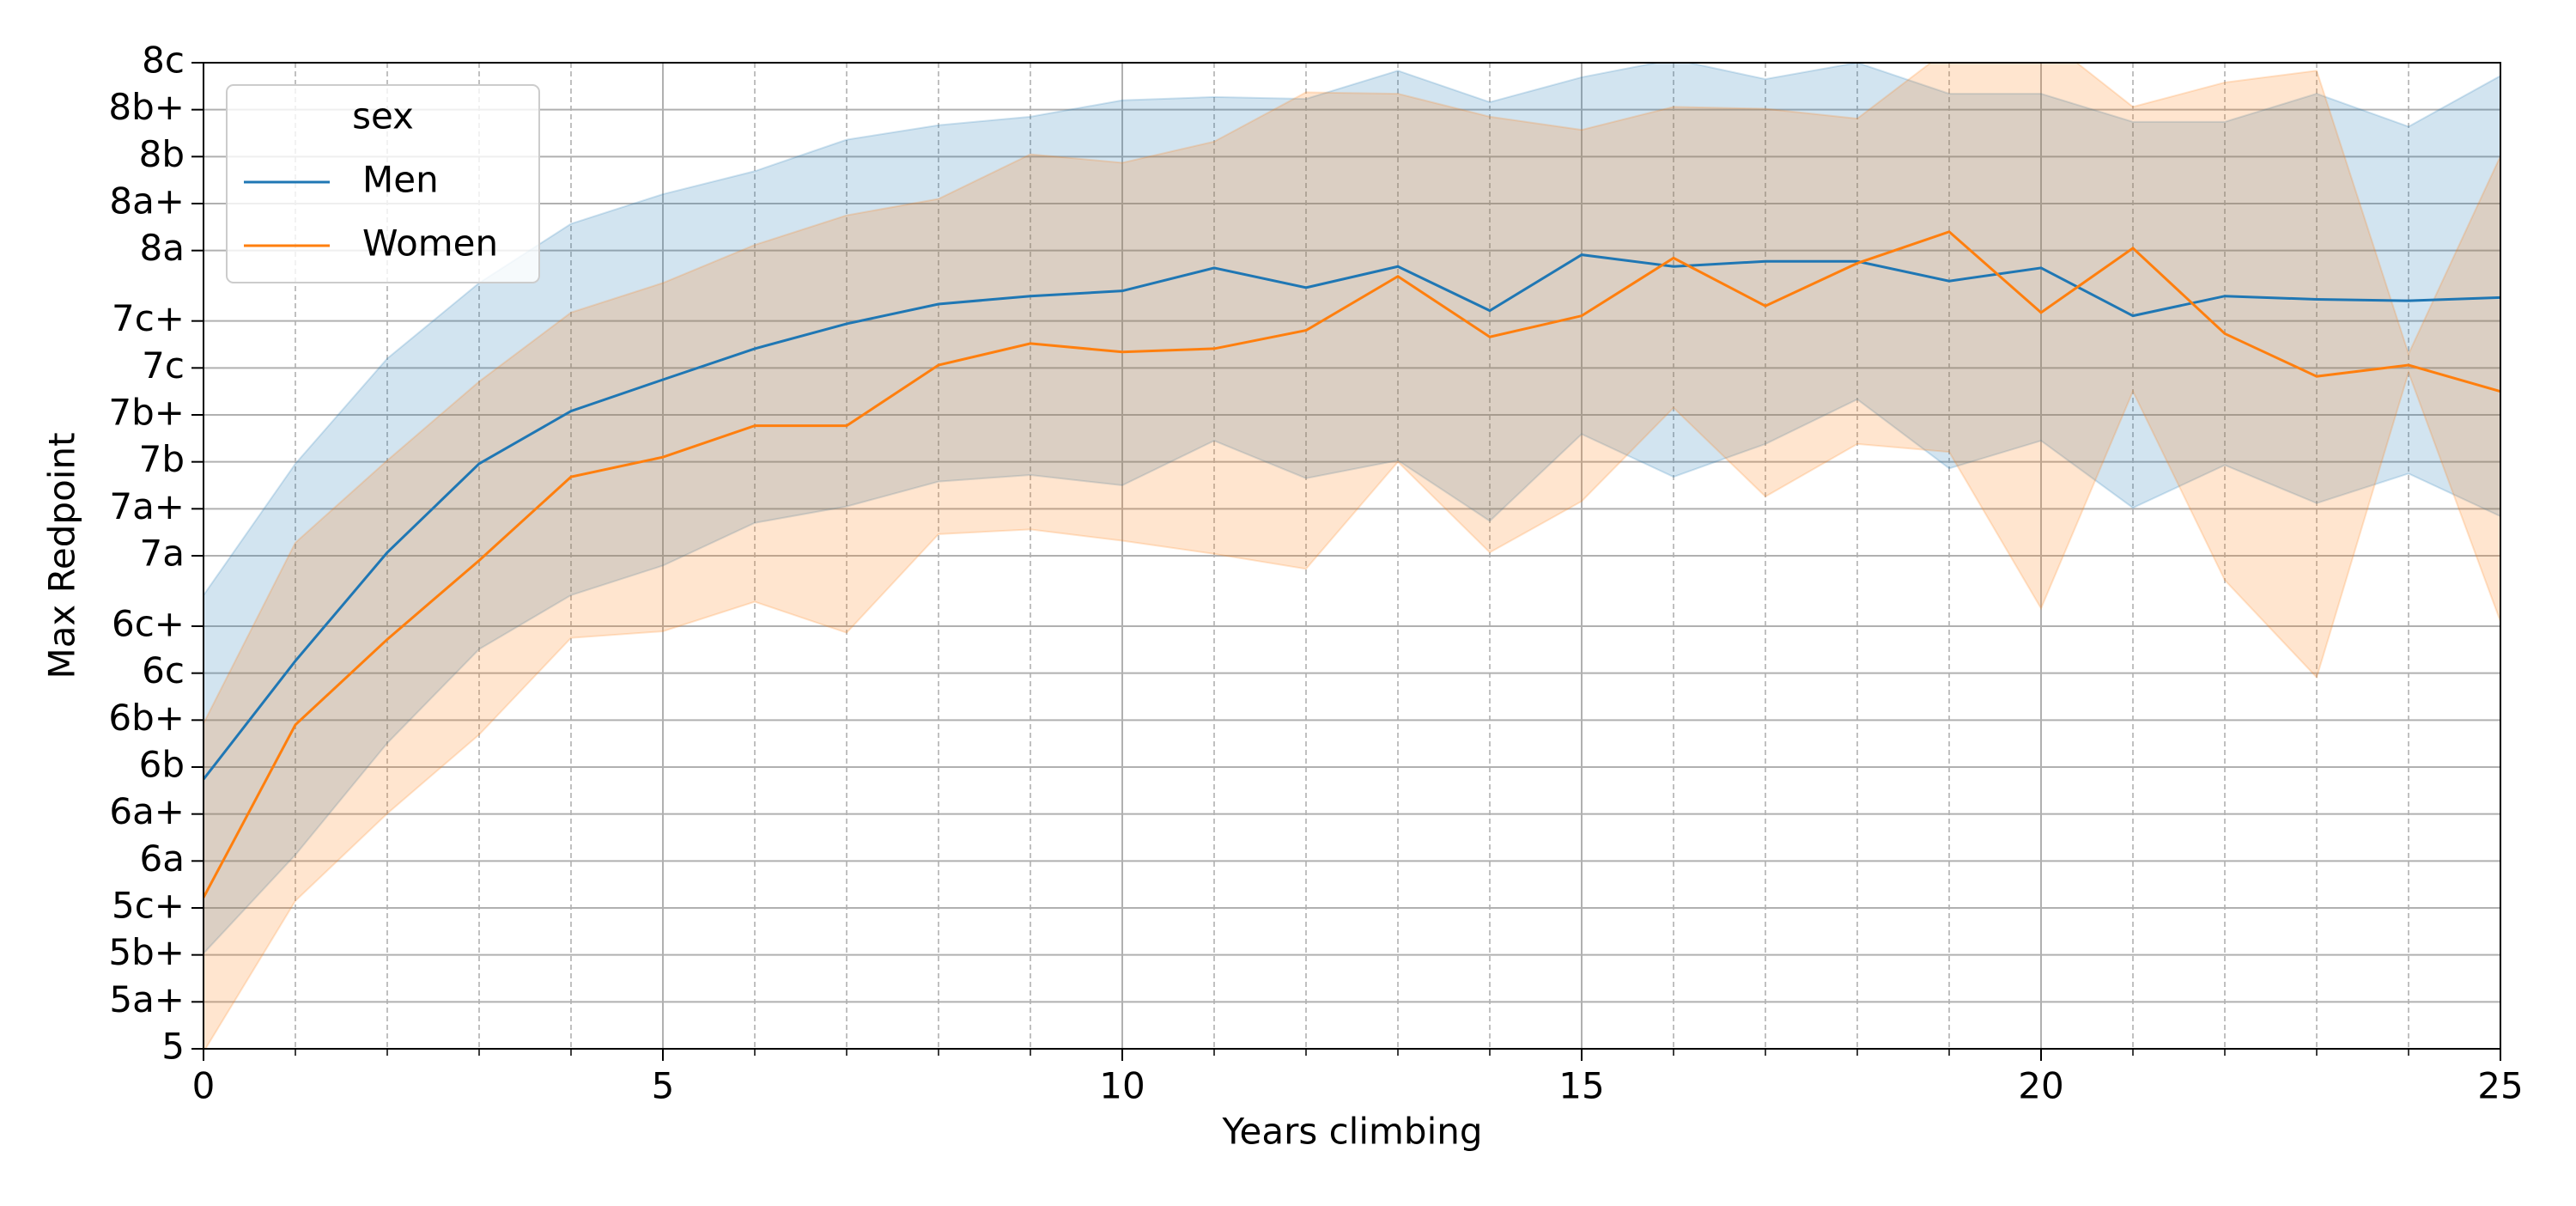  Describe the element at coordinates (146, 952) in the screenshot. I see `y-tick-label: 5b+` at that location.